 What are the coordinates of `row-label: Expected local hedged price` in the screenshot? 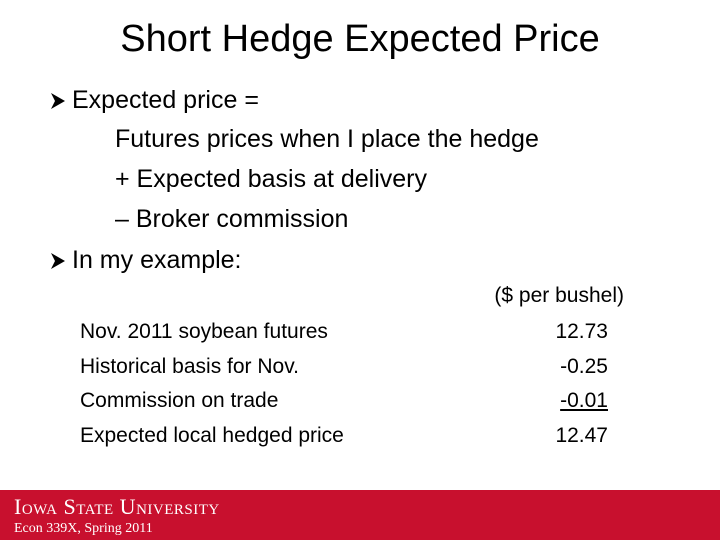 It's located at (212, 435).